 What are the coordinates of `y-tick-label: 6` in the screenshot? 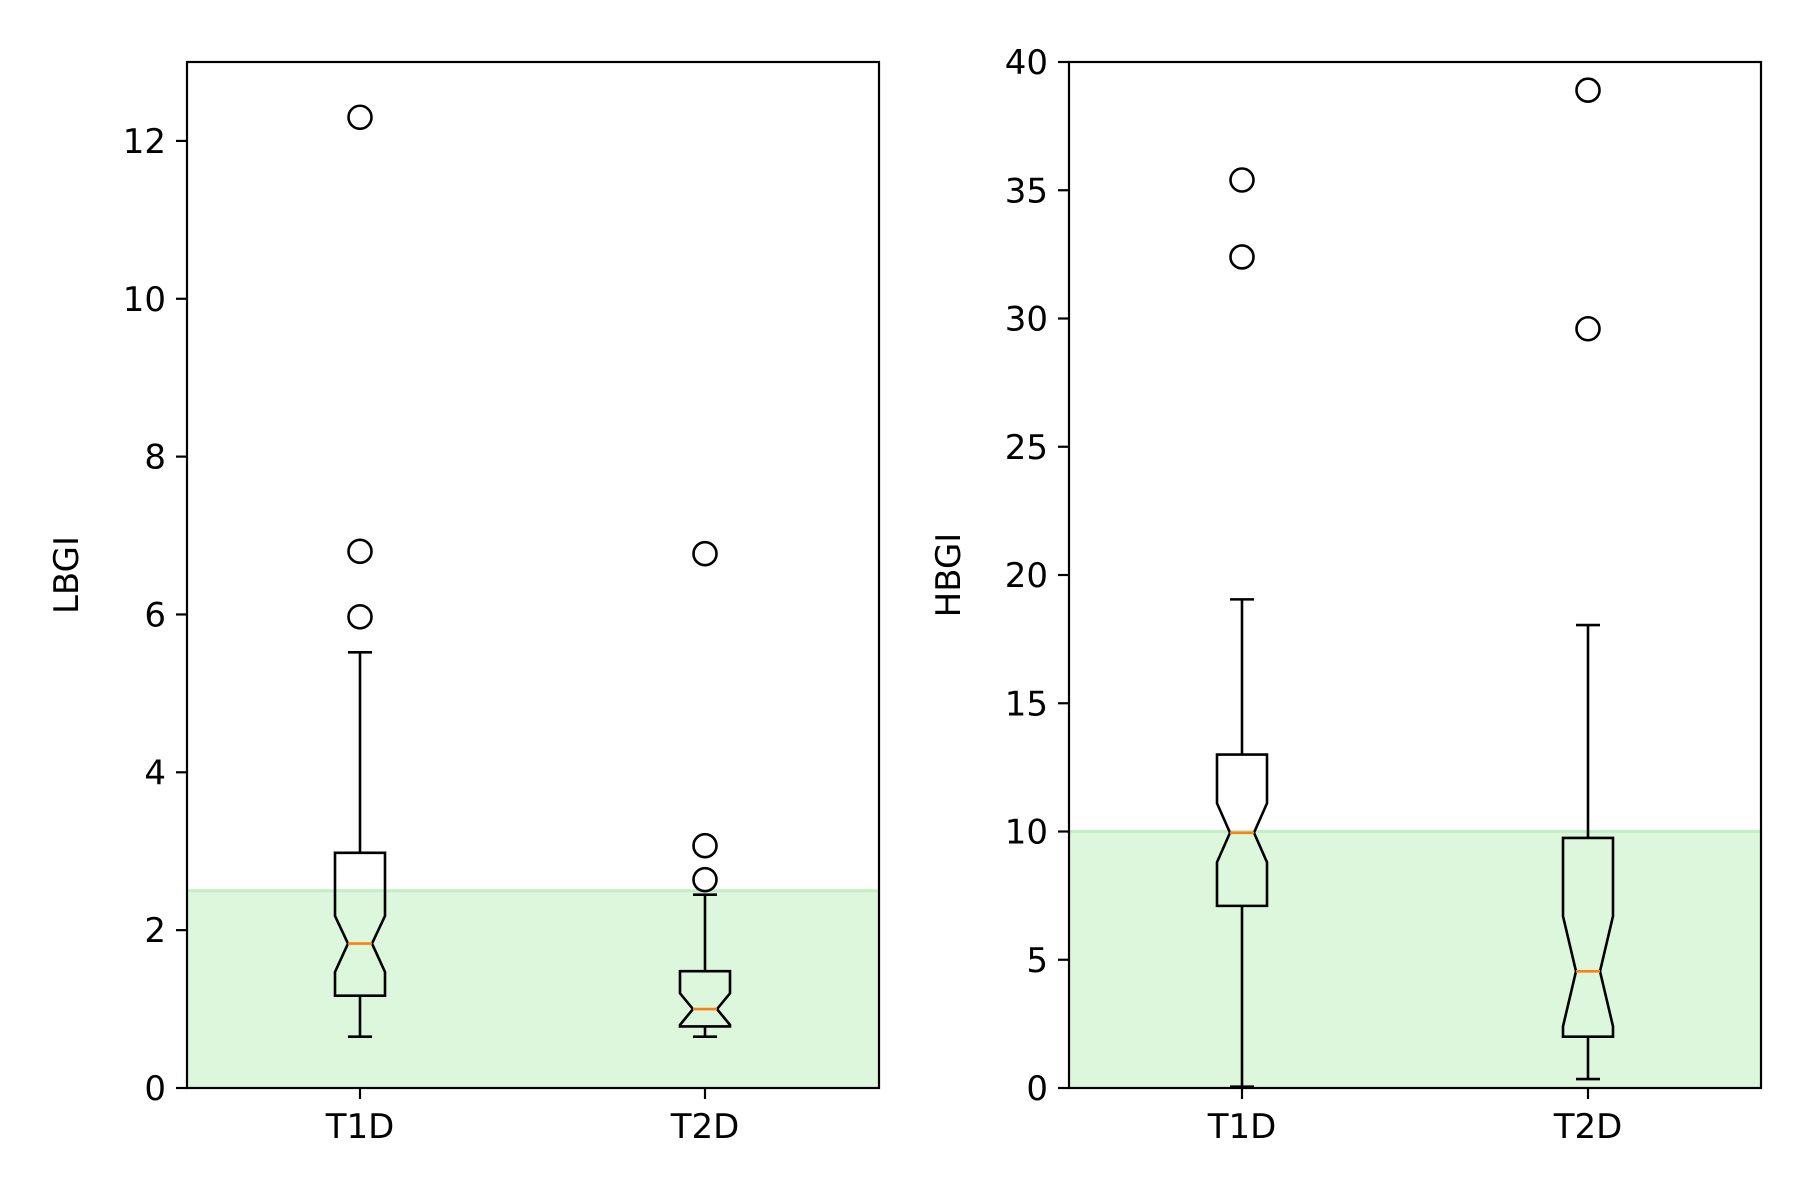 It's located at (155, 615).